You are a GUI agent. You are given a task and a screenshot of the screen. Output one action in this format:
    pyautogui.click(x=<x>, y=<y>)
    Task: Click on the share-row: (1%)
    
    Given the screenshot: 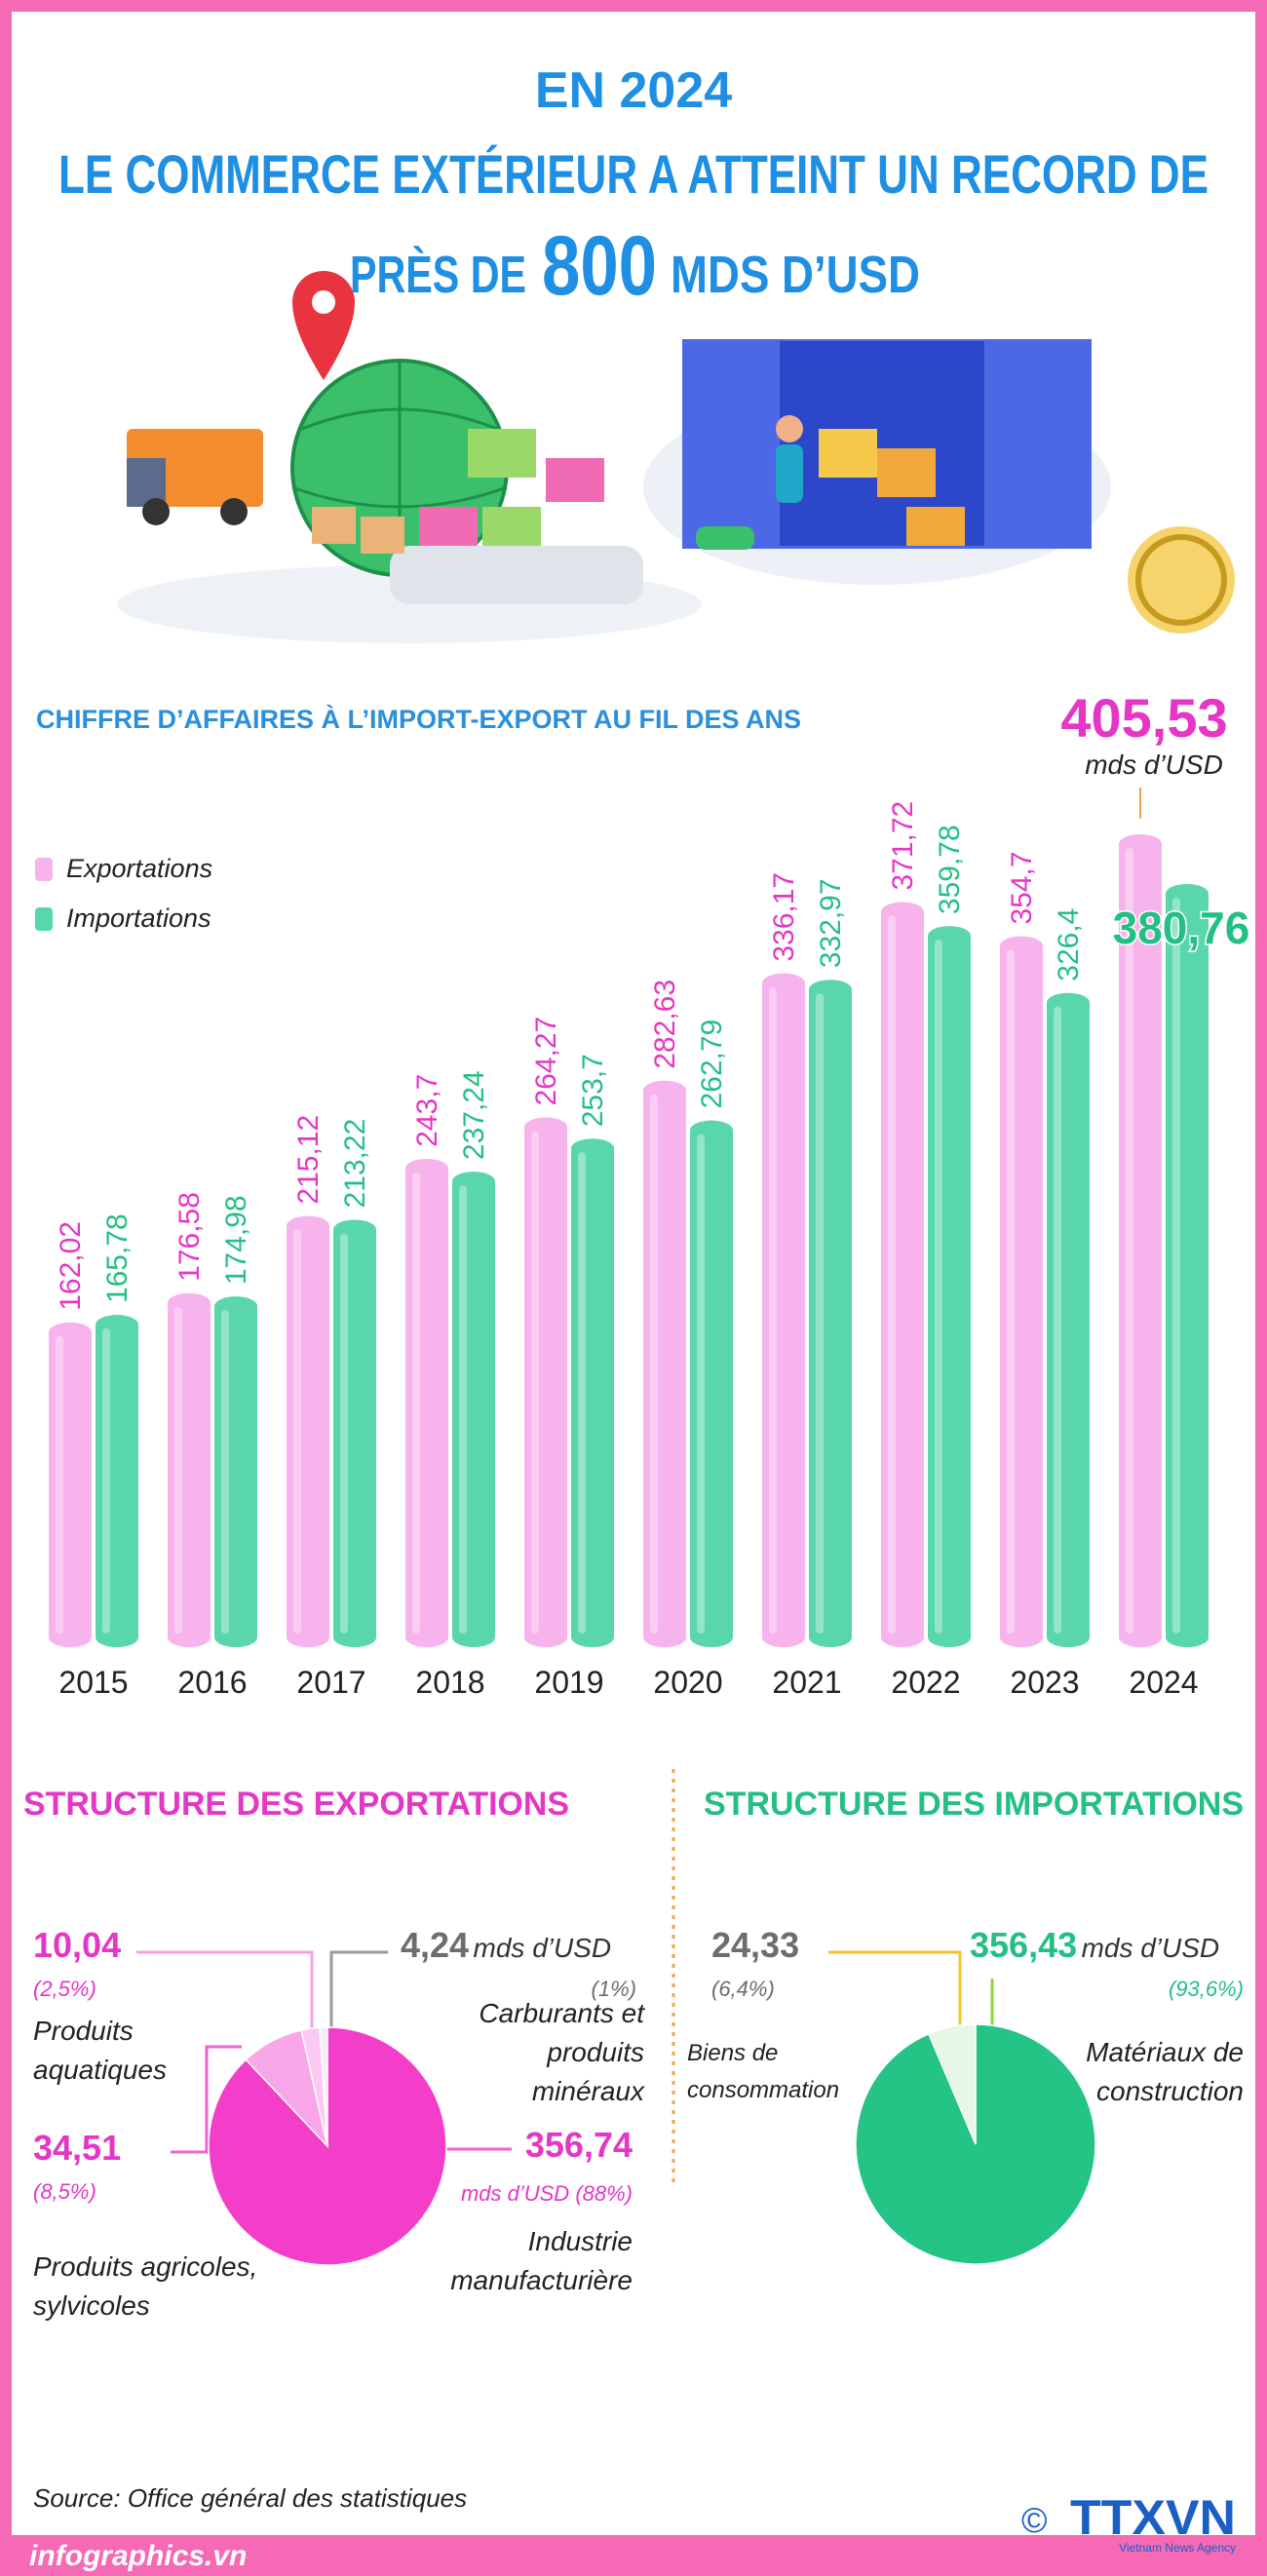 What is the action you would take?
    pyautogui.click(x=614, y=1989)
    